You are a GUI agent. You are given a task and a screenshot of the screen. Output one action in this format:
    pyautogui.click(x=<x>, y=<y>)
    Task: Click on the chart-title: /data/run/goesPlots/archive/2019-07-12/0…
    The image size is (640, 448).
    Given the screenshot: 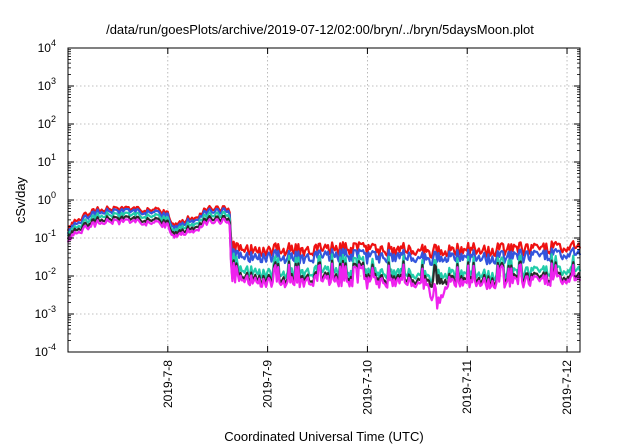 What is the action you would take?
    pyautogui.click(x=320, y=29)
    